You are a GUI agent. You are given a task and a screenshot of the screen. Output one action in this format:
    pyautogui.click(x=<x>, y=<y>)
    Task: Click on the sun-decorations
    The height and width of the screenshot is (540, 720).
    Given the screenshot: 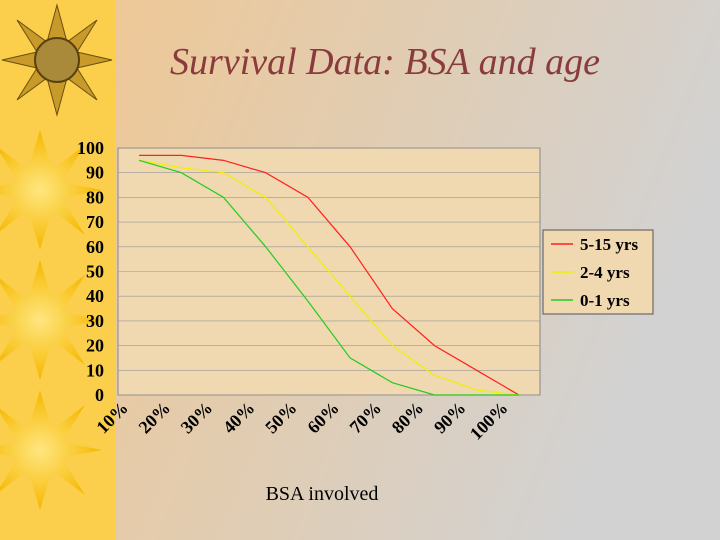 What is the action you would take?
    pyautogui.click(x=56, y=256)
    